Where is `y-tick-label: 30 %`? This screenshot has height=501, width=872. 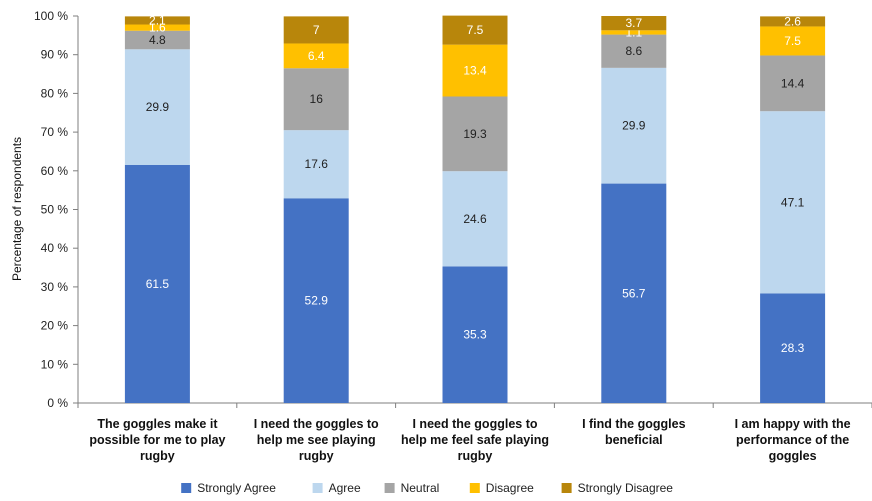
y-tick-label: 30 % is located at coordinates (55, 287).